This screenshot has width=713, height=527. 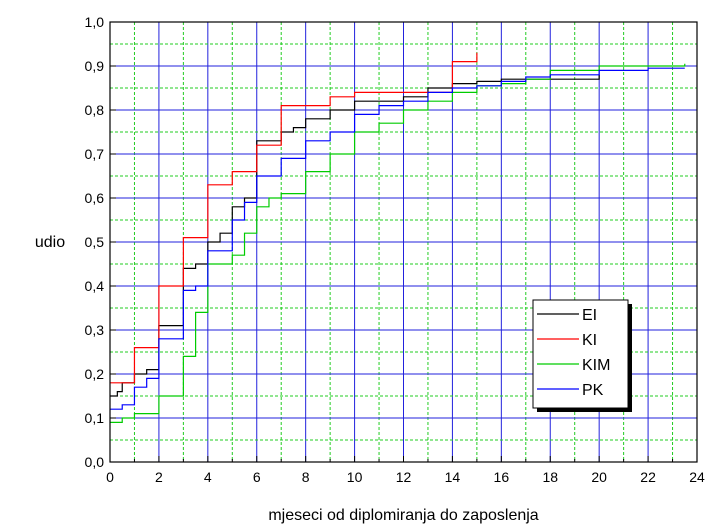 I want to click on y-tick-label: 0,3, so click(x=95, y=330).